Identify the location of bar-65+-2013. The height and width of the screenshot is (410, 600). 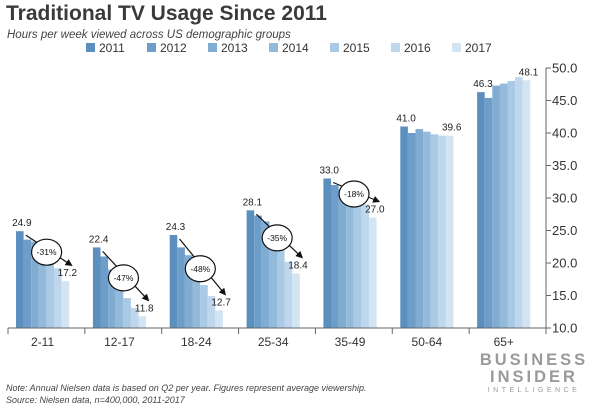
(496, 206).